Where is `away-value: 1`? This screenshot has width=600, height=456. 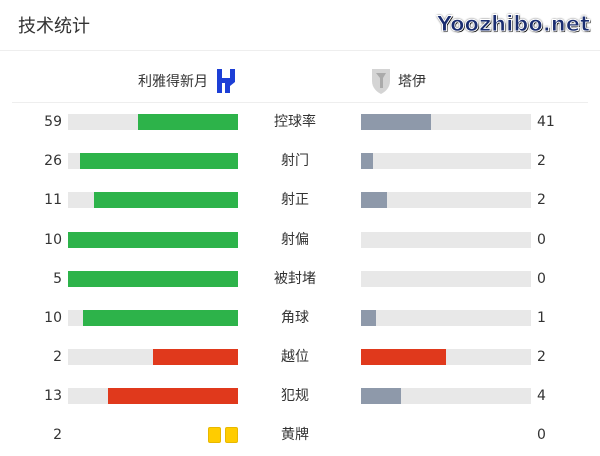 away-value: 1 is located at coordinates (541, 318).